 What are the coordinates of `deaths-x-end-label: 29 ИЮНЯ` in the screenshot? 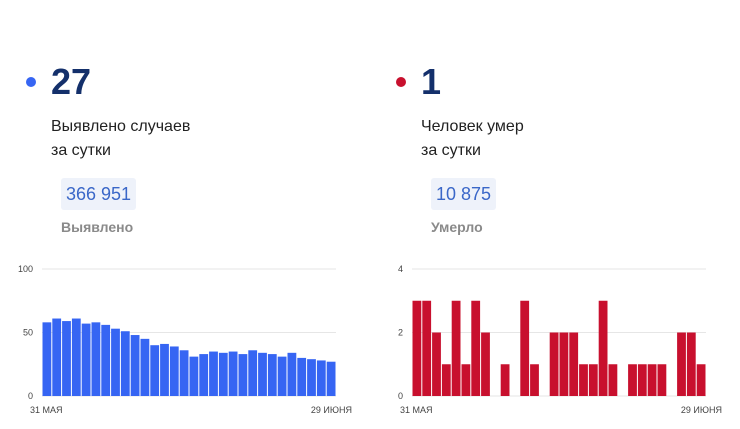 It's located at (701, 410).